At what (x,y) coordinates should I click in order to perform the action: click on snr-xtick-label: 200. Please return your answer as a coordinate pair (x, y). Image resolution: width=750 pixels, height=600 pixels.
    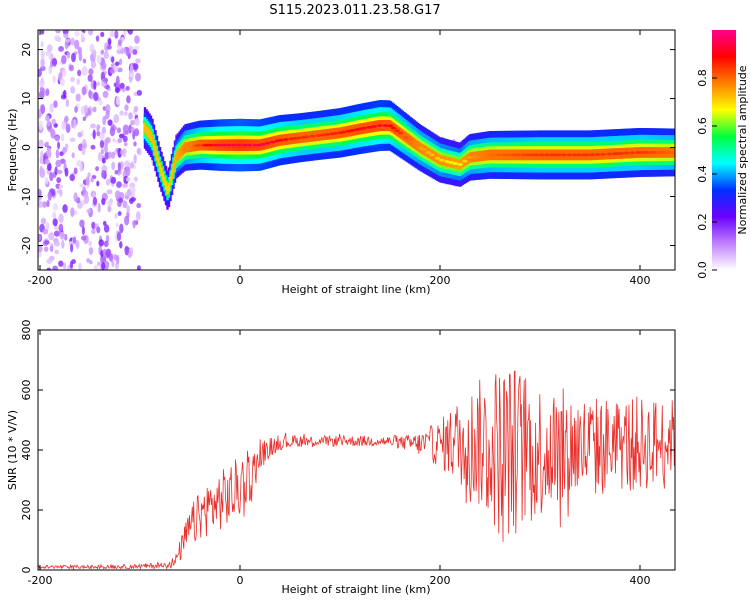
    Looking at the image, I should click on (440, 580).